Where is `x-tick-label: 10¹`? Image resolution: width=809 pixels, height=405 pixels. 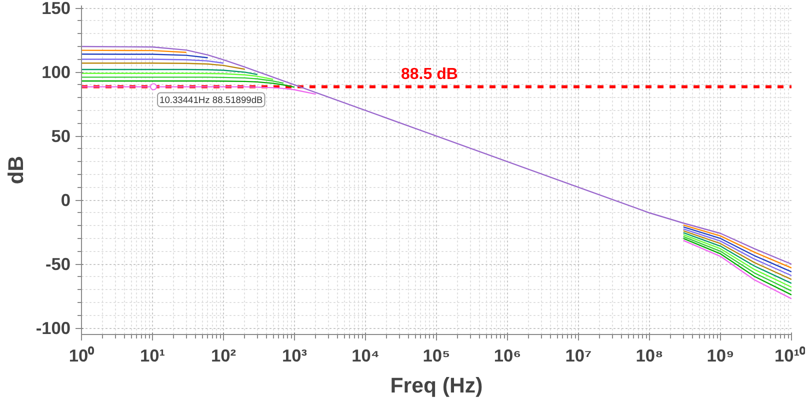 x-tick-label: 10¹ is located at coordinates (153, 356).